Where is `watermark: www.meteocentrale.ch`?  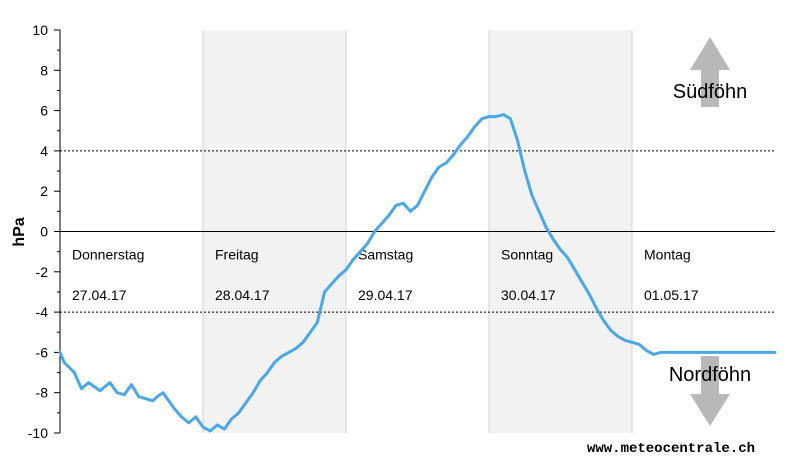 watermark: www.meteocentrale.ch is located at coordinates (671, 449).